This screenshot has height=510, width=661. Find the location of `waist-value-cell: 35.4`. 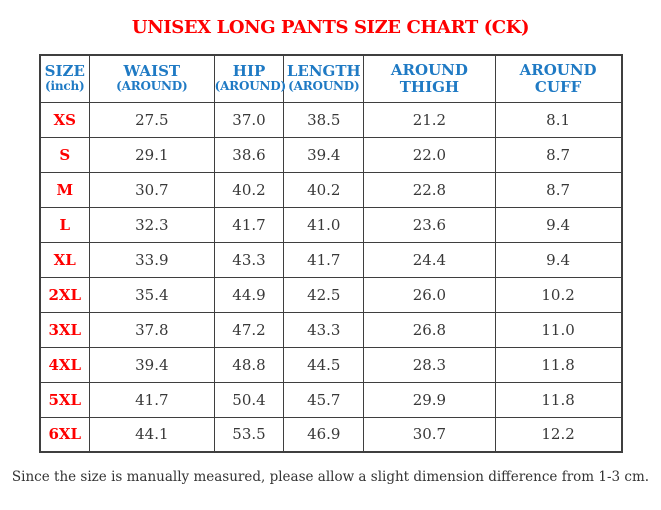

waist-value-cell: 35.4 is located at coordinates (152, 294).